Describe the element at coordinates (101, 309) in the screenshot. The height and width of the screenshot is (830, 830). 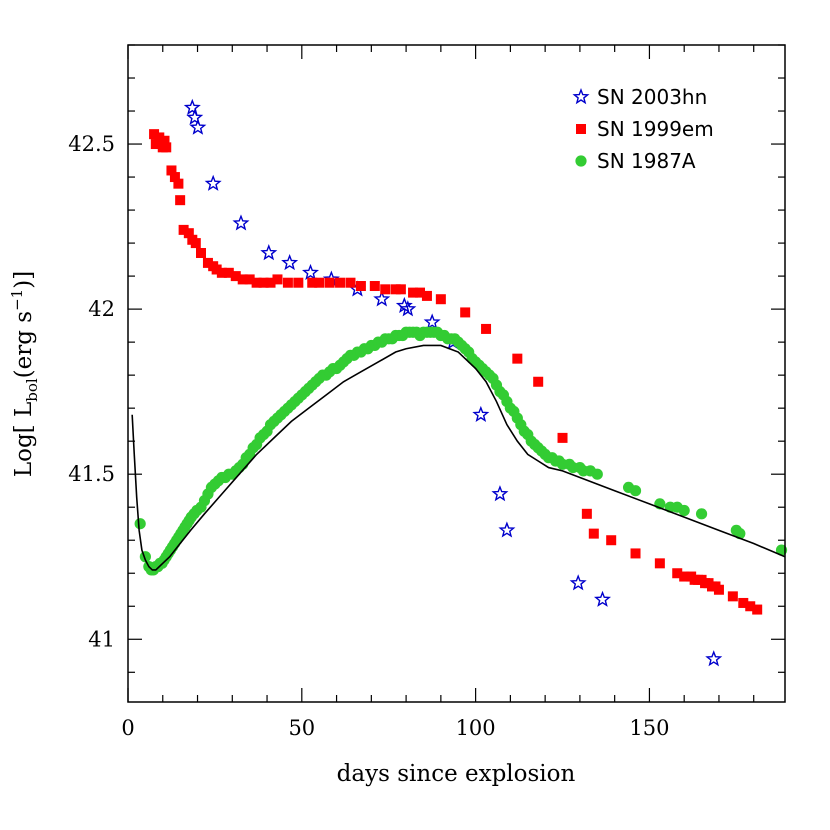
I see `y-tick-label: 42` at that location.